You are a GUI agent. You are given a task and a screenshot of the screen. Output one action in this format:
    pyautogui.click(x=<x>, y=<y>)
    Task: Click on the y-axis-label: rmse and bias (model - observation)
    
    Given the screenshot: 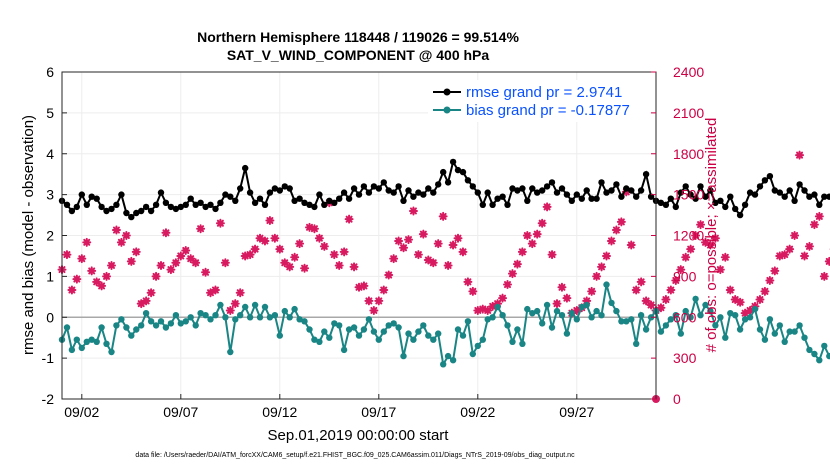 What is the action you would take?
    pyautogui.click(x=28, y=235)
    